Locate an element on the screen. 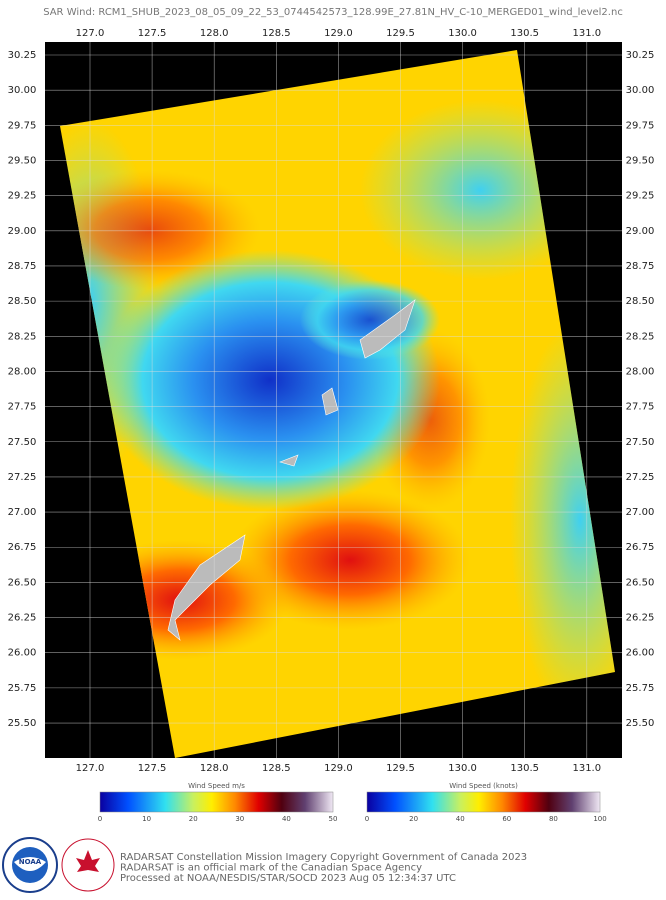  lon-label-top: 127.5 is located at coordinates (152, 33).